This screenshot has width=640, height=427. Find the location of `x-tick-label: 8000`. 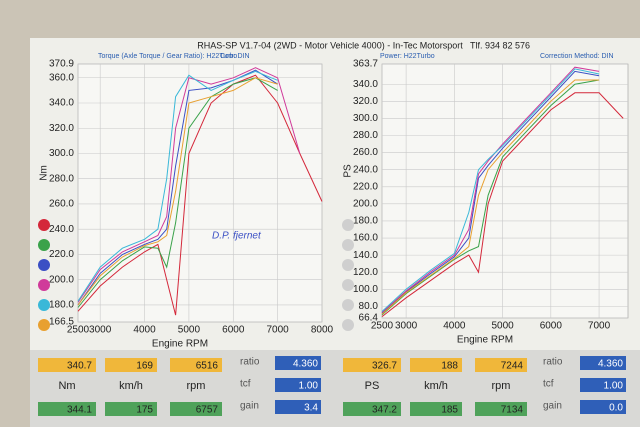

x-tick-label: 8000 is located at coordinates (322, 330).